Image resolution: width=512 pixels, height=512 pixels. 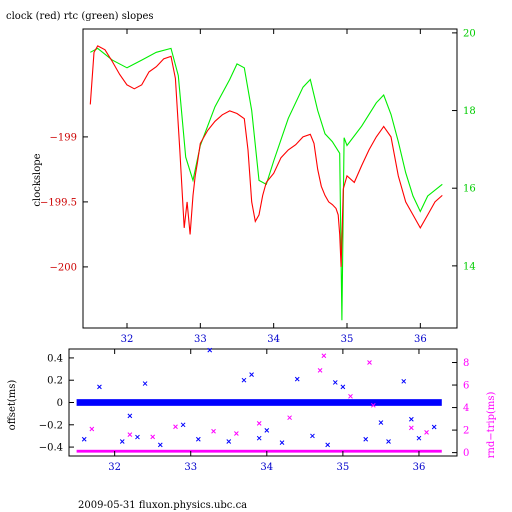 What do you see at coordinates (469, 111) in the screenshot?
I see `y2-tick-label: 18` at bounding box center [469, 111].